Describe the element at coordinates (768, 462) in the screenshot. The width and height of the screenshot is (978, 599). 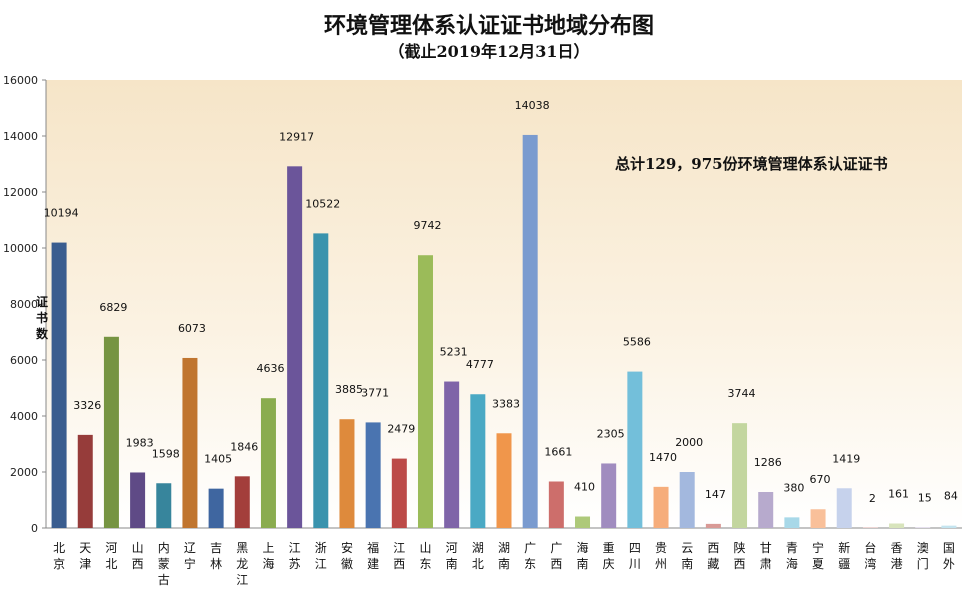
I see `value-label: 1286` at that location.